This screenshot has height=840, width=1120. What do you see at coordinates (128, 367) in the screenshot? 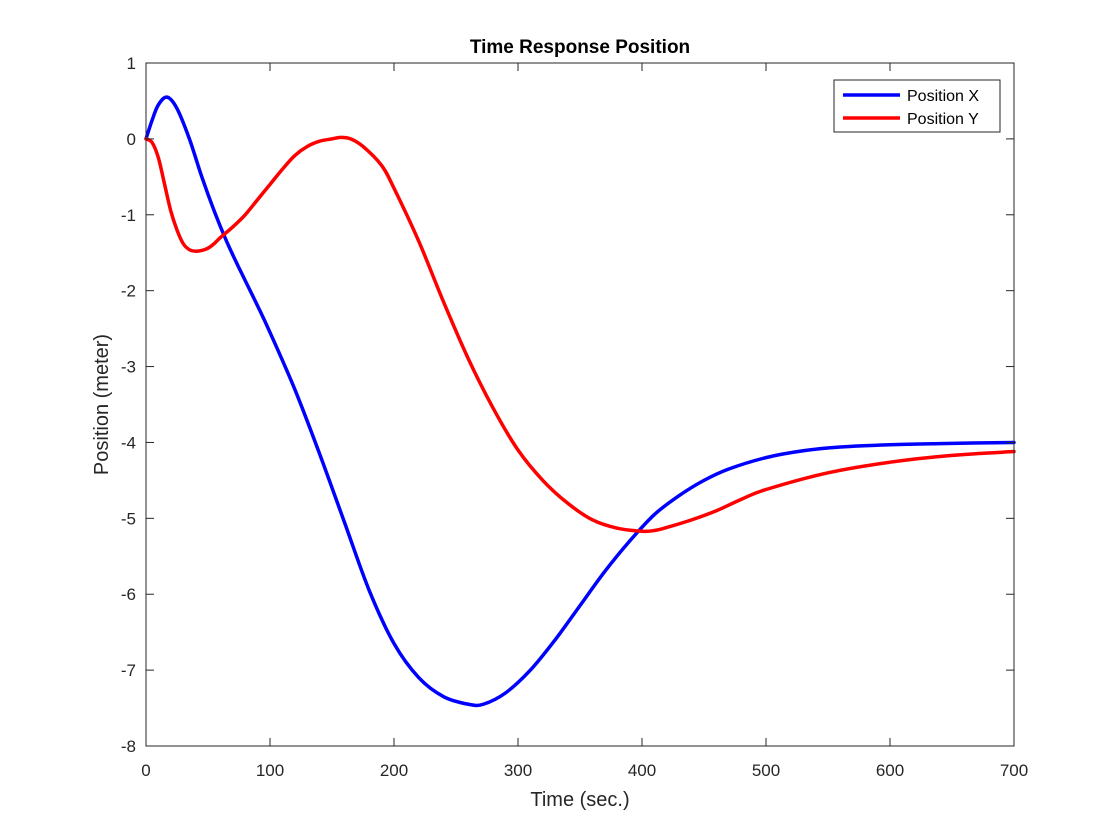
I see `y-tick-label: -3` at bounding box center [128, 367].